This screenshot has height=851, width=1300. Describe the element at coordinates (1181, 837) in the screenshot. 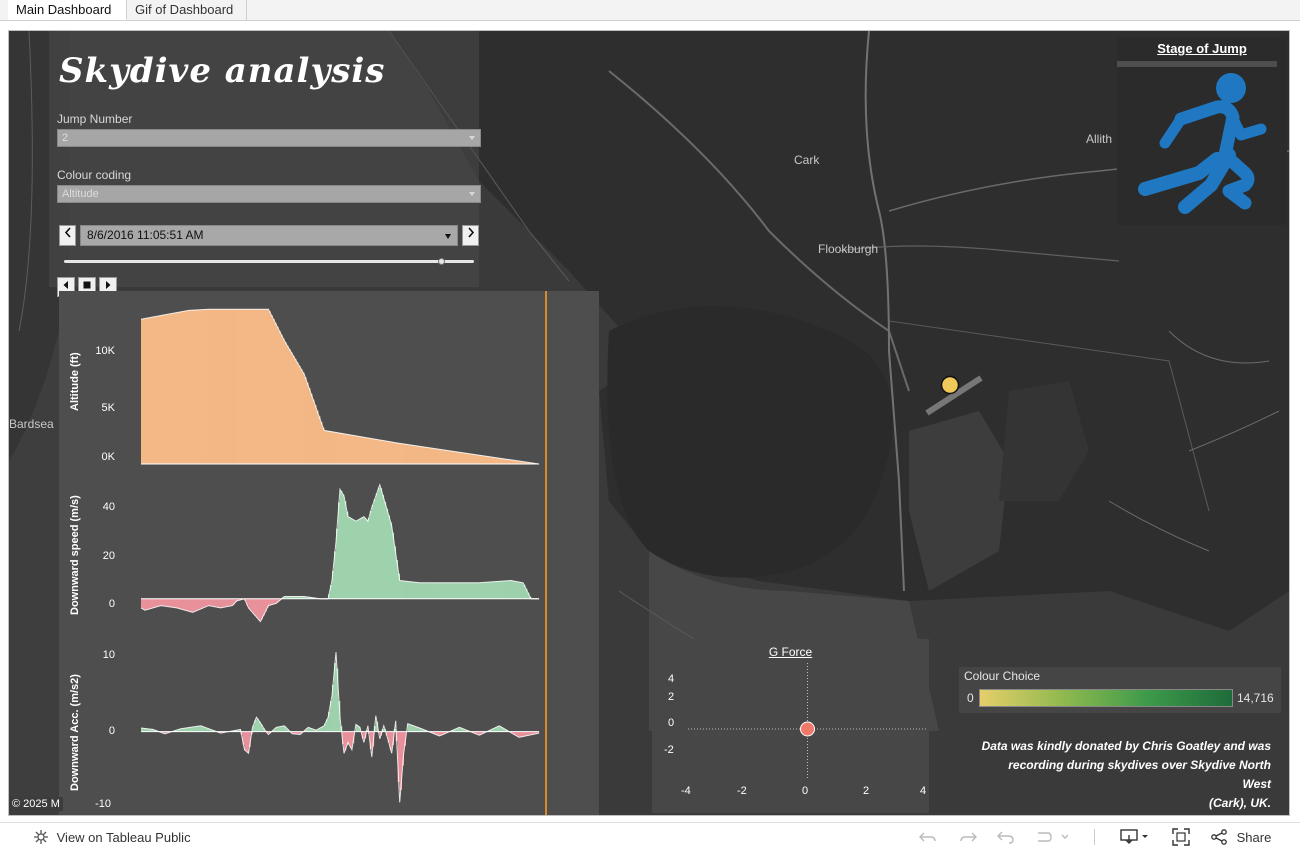

I see `fullscreen-icon` at that location.